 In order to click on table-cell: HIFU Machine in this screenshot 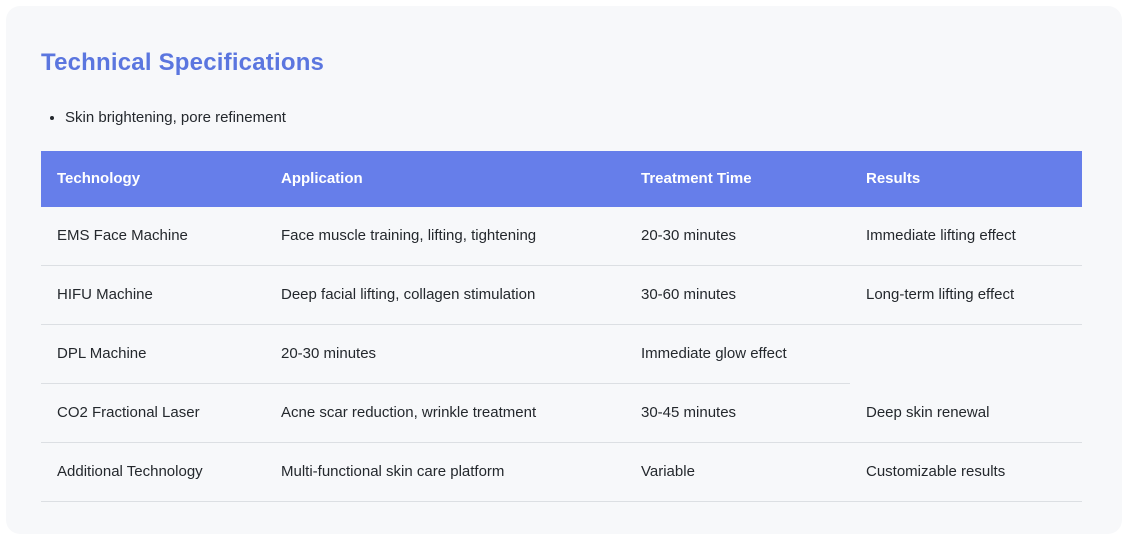, I will do `click(153, 295)`.